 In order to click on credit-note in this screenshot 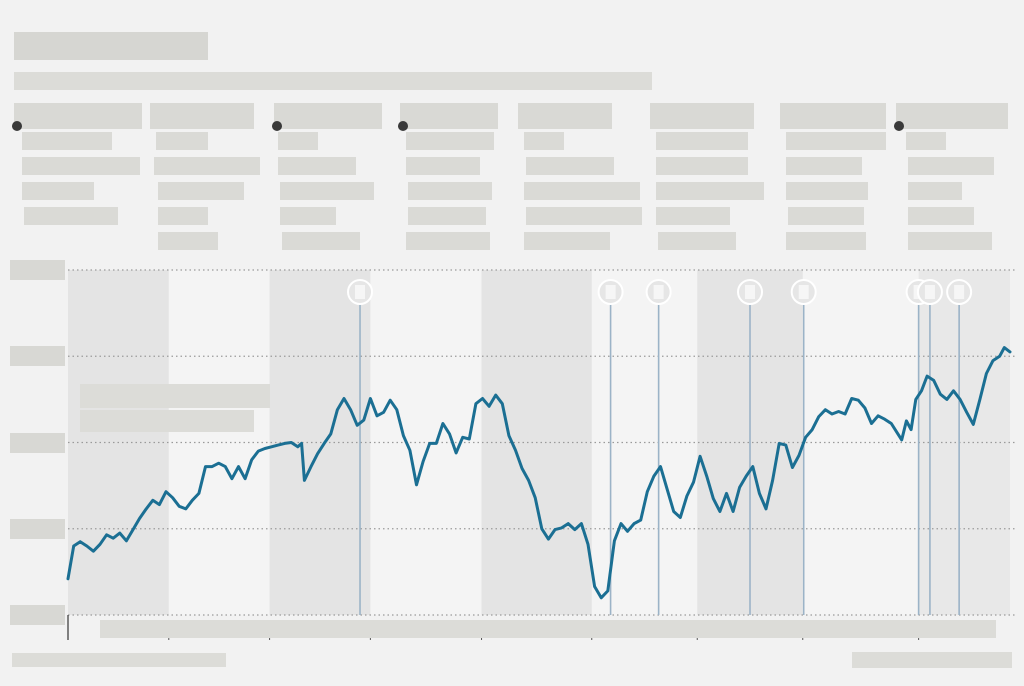, I will do `click(932, 660)`.